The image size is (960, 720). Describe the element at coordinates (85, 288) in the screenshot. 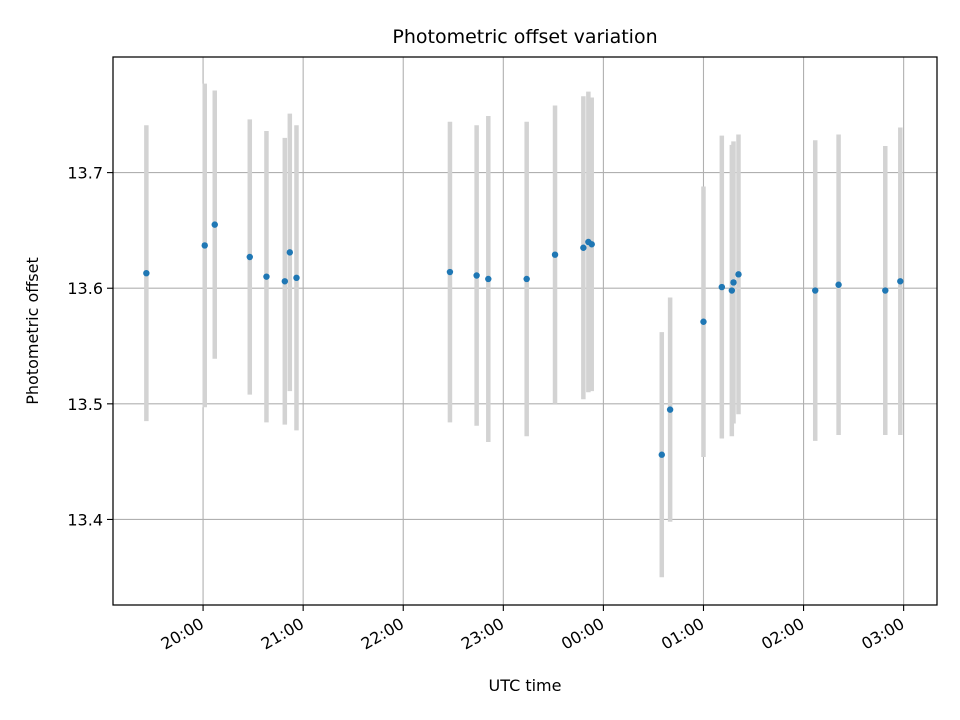

I see `y-tick-label: 13.6` at that location.